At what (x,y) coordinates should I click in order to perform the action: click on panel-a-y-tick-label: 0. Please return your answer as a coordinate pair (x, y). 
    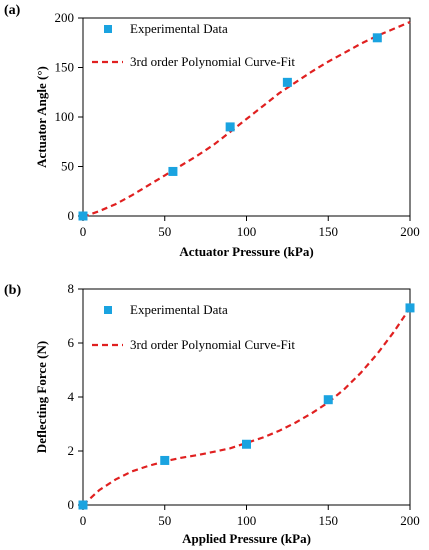
    Looking at the image, I should click on (71, 215).